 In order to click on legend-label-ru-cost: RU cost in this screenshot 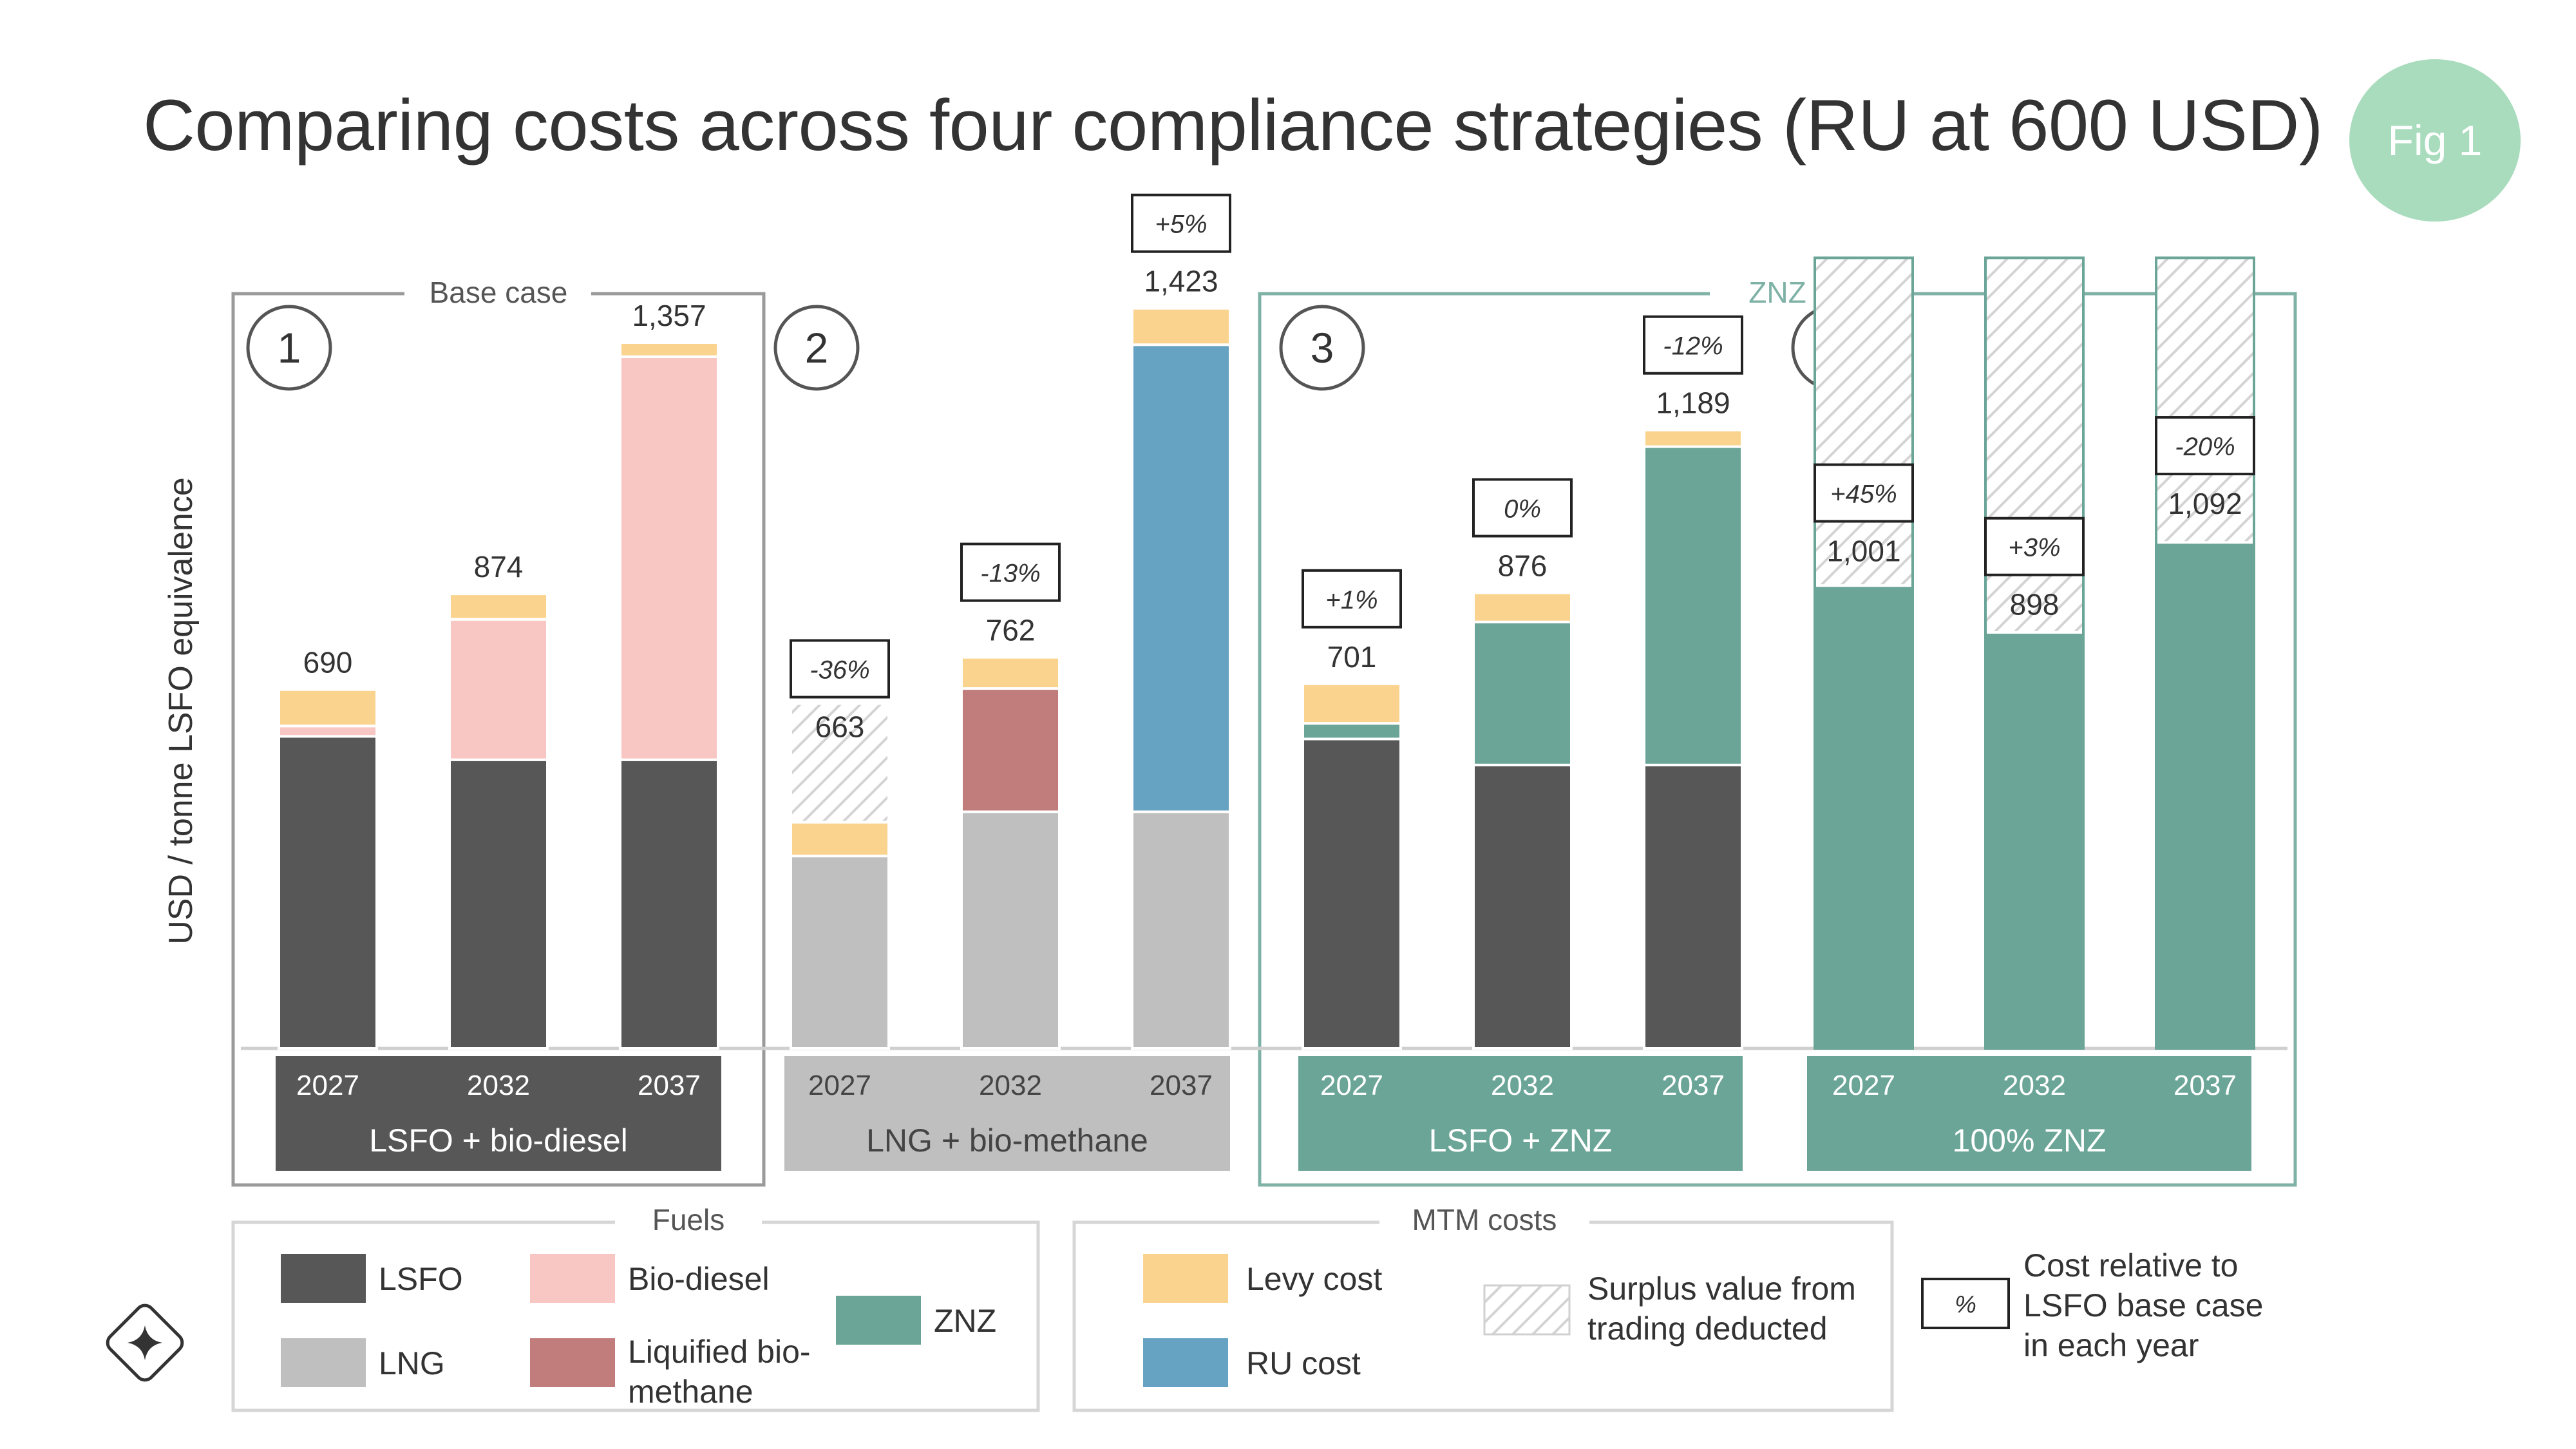, I will do `click(1303, 1363)`.